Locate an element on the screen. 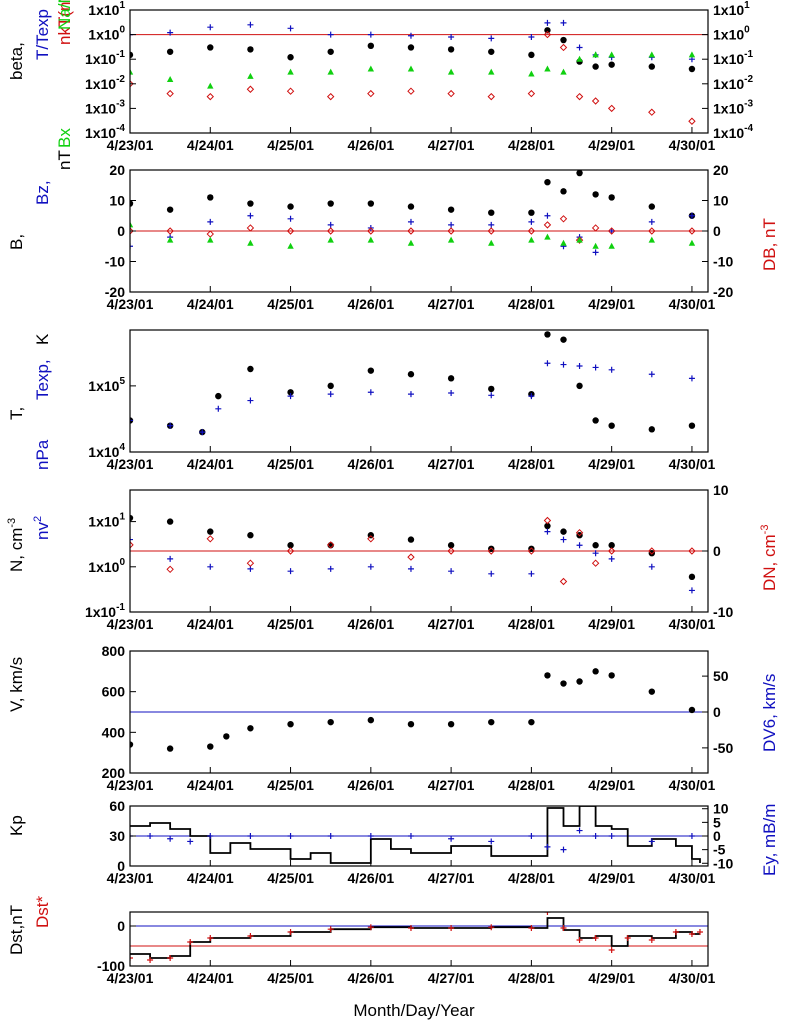 The image size is (791, 1024). y-axis-label: nPa is located at coordinates (42, 454).